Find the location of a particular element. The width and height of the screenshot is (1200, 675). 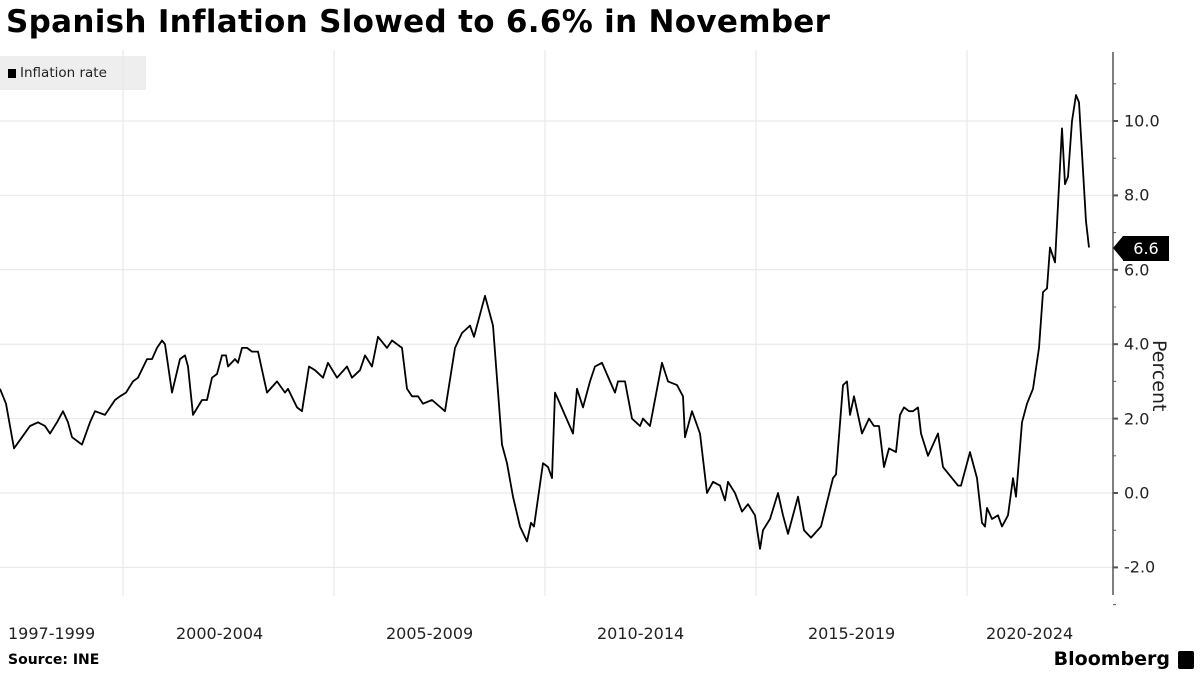

legend-label: Inflation rate is located at coordinates (63, 73).